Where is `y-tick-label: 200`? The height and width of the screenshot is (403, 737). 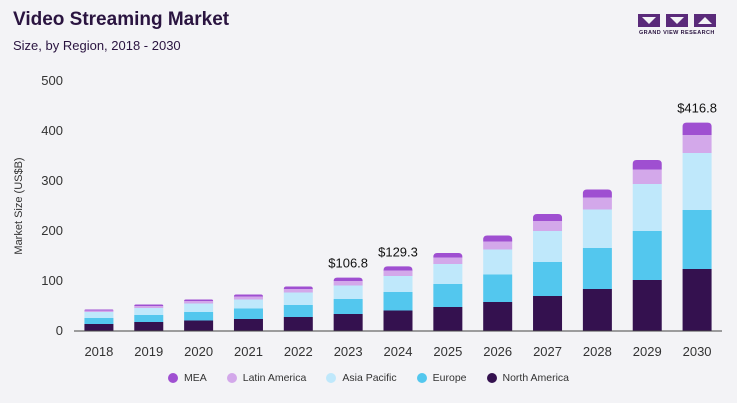 y-tick-label: 200 is located at coordinates (52, 230).